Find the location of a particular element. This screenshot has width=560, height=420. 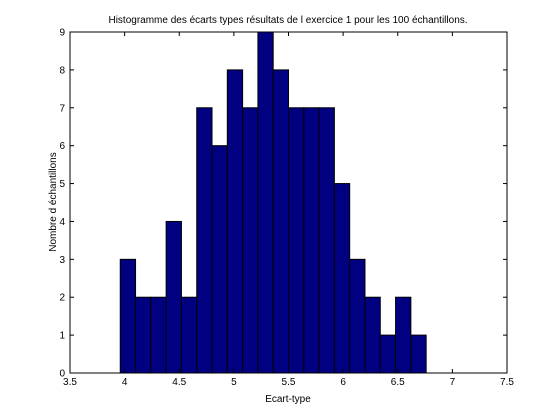

y-tick-label: 6 is located at coordinates (62, 146).